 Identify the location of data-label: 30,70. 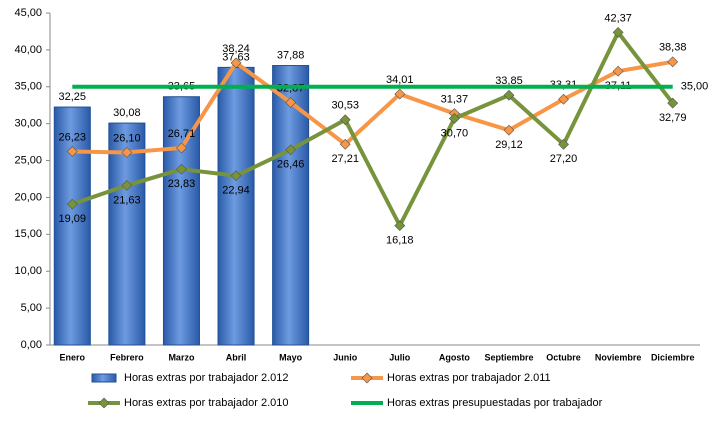
(455, 133).